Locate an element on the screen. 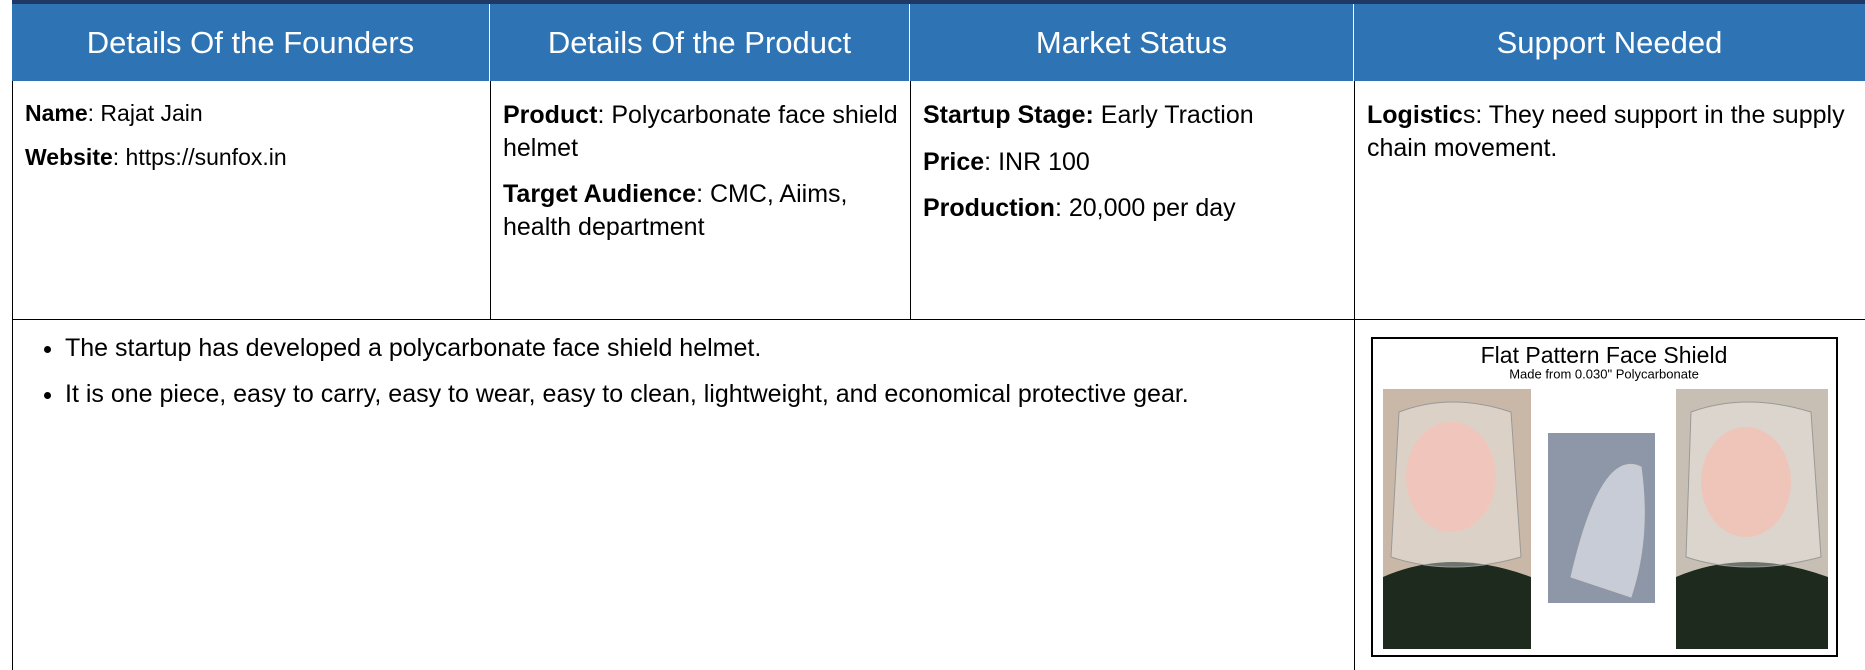  header-cell: Details Of the Founders is located at coordinates (251, 42).